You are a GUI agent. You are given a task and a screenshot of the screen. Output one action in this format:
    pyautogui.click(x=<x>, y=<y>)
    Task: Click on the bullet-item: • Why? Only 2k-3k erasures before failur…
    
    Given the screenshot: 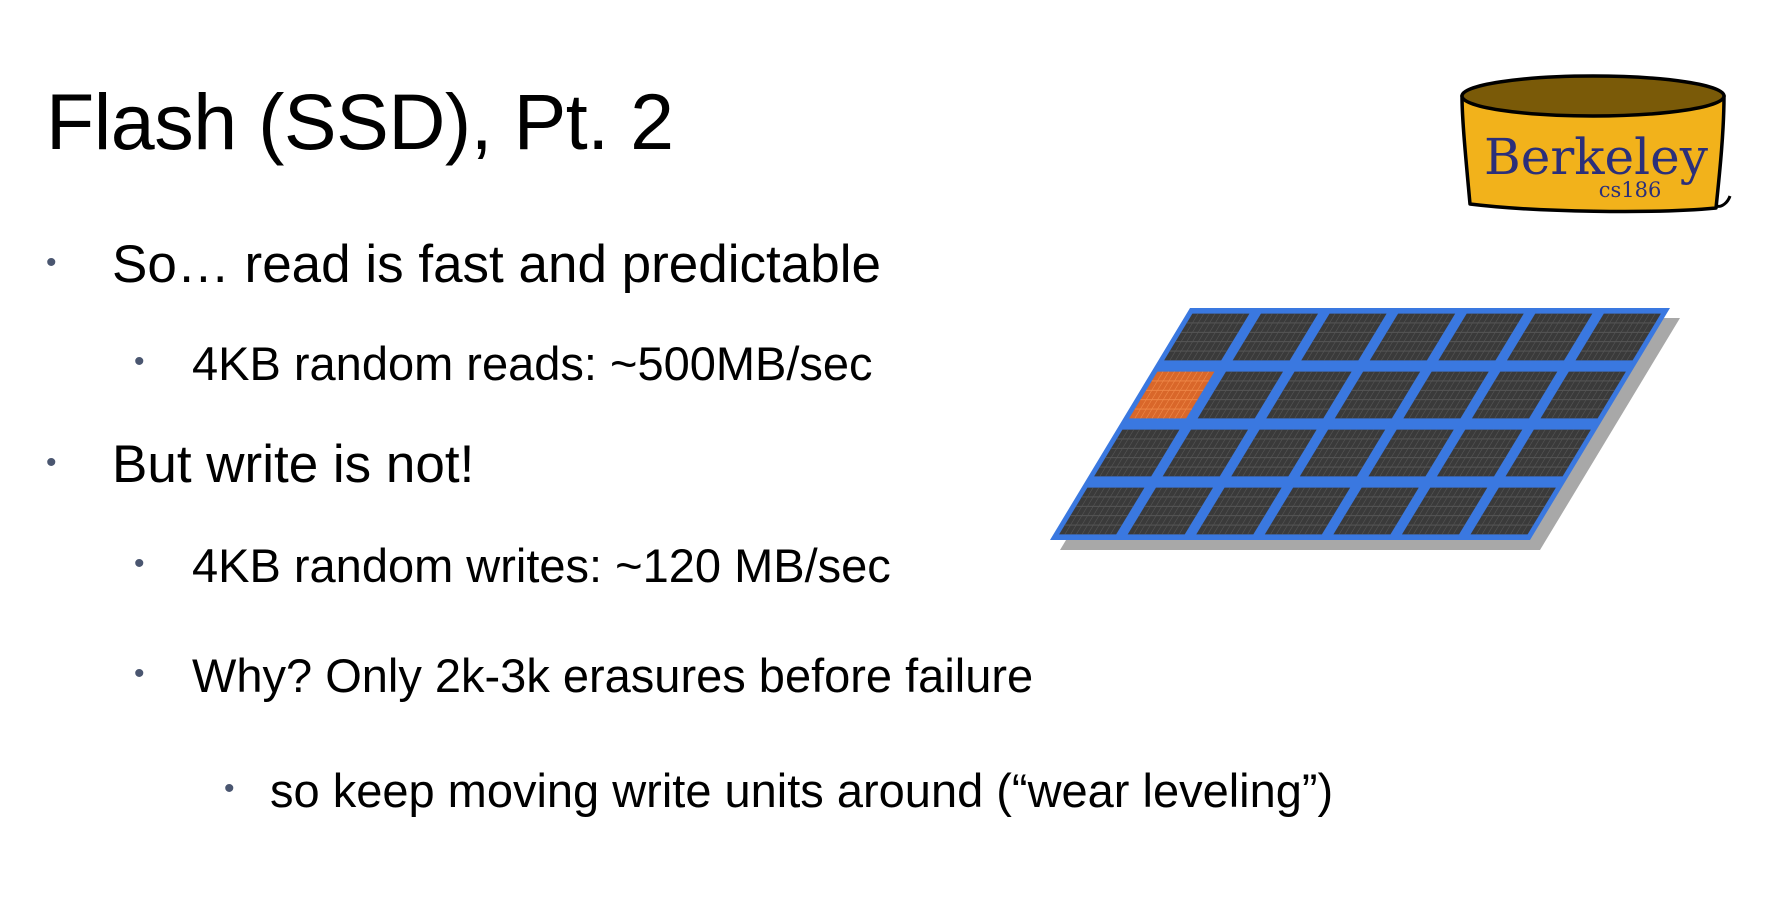 What is the action you would take?
    pyautogui.click(x=583, y=675)
    